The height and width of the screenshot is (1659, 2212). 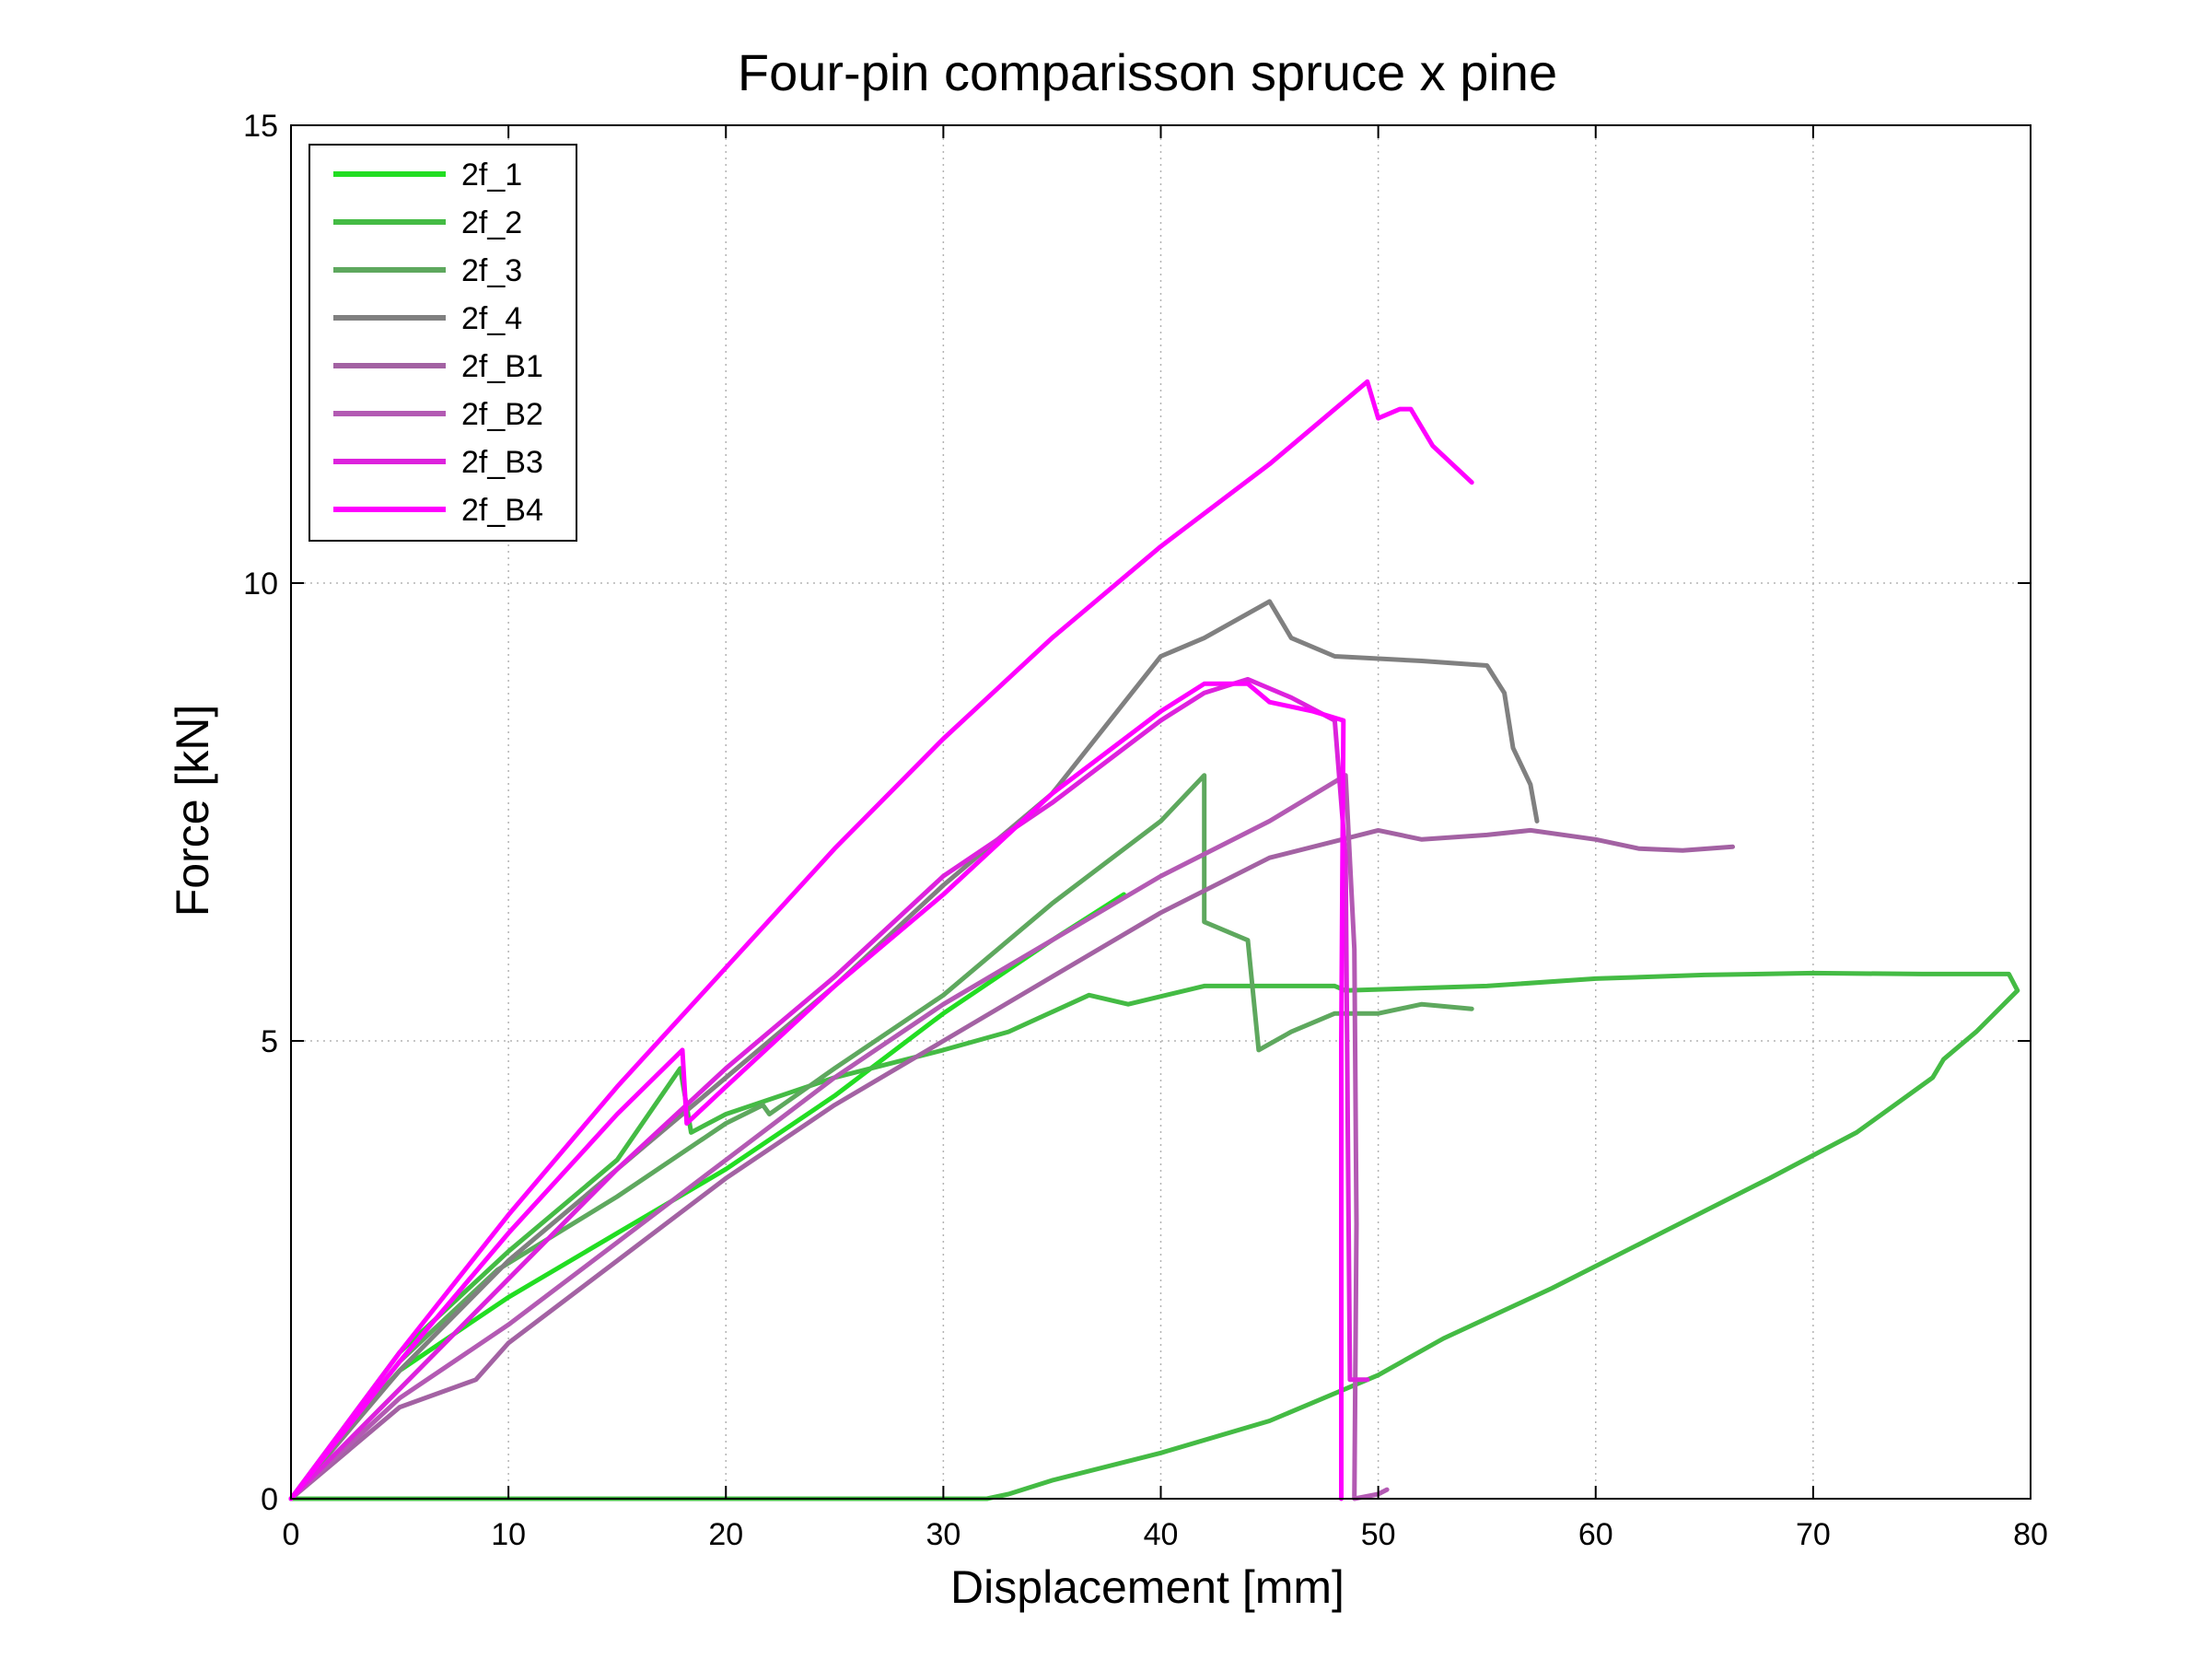 What do you see at coordinates (492, 270) in the screenshot?
I see `legend-label: 2f_3` at bounding box center [492, 270].